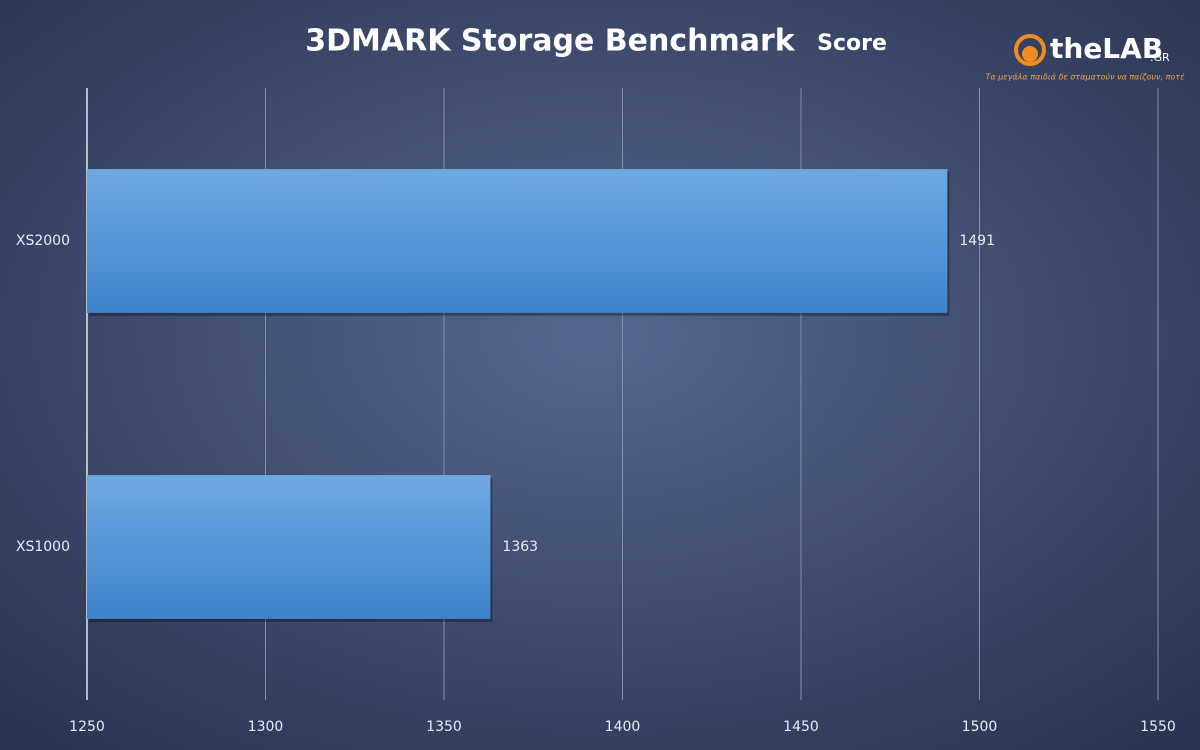 The width and height of the screenshot is (1200, 750). I want to click on y-tick-label: XS2000, so click(43, 241).